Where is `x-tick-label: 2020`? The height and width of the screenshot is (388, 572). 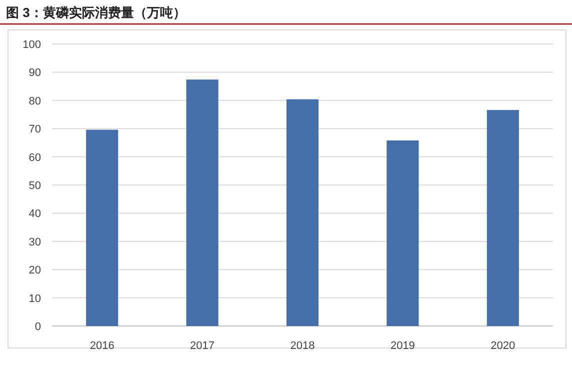
x-tick-label: 2020 is located at coordinates (503, 346).